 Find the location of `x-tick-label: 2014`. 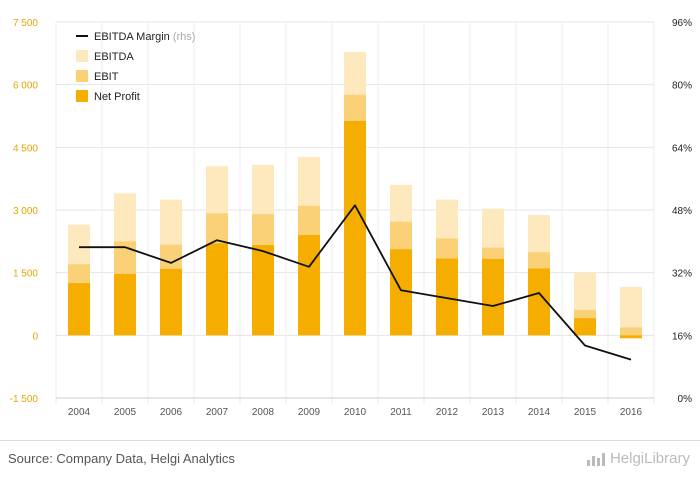

x-tick-label: 2014 is located at coordinates (539, 412).